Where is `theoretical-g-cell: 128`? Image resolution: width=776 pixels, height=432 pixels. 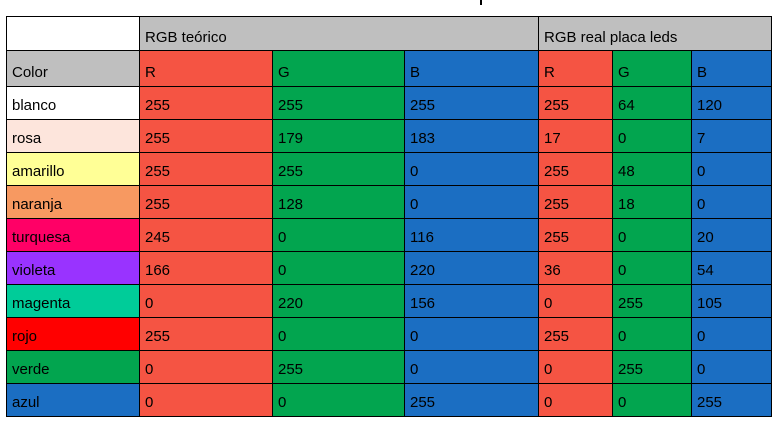 theoretical-g-cell: 128 is located at coordinates (338, 202).